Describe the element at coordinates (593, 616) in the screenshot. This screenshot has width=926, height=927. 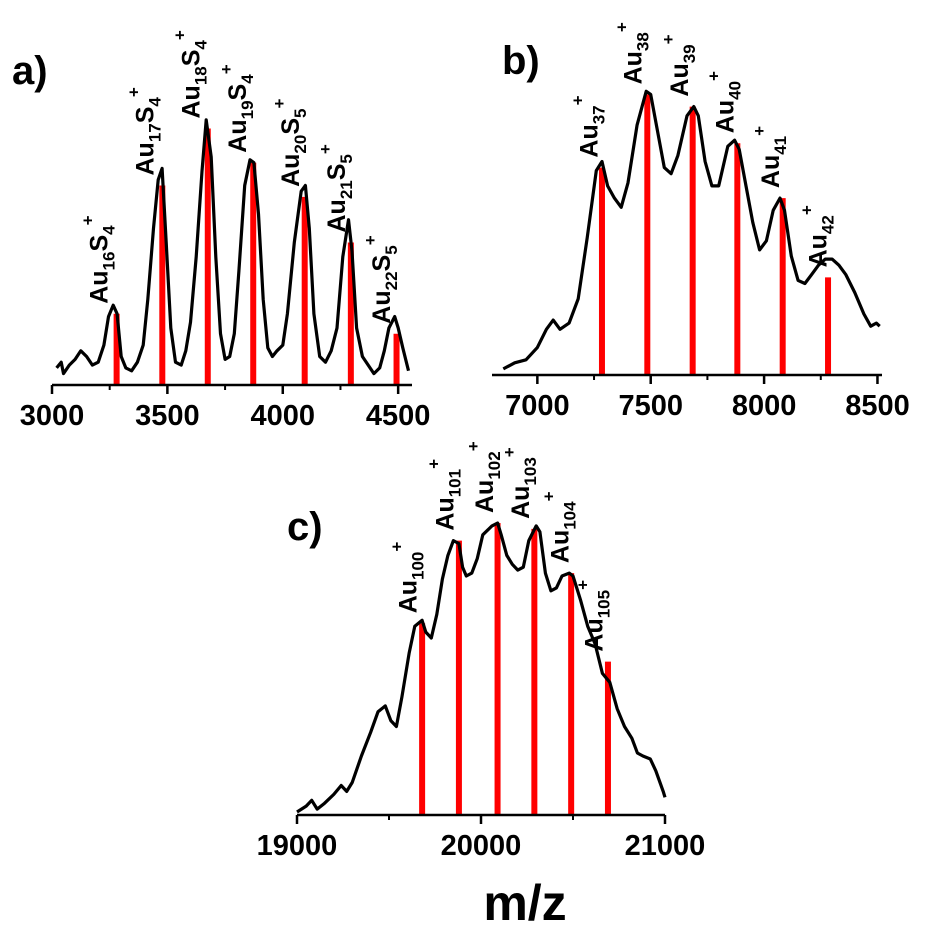
I see `panel-c-ion-label-5: Au105+` at that location.